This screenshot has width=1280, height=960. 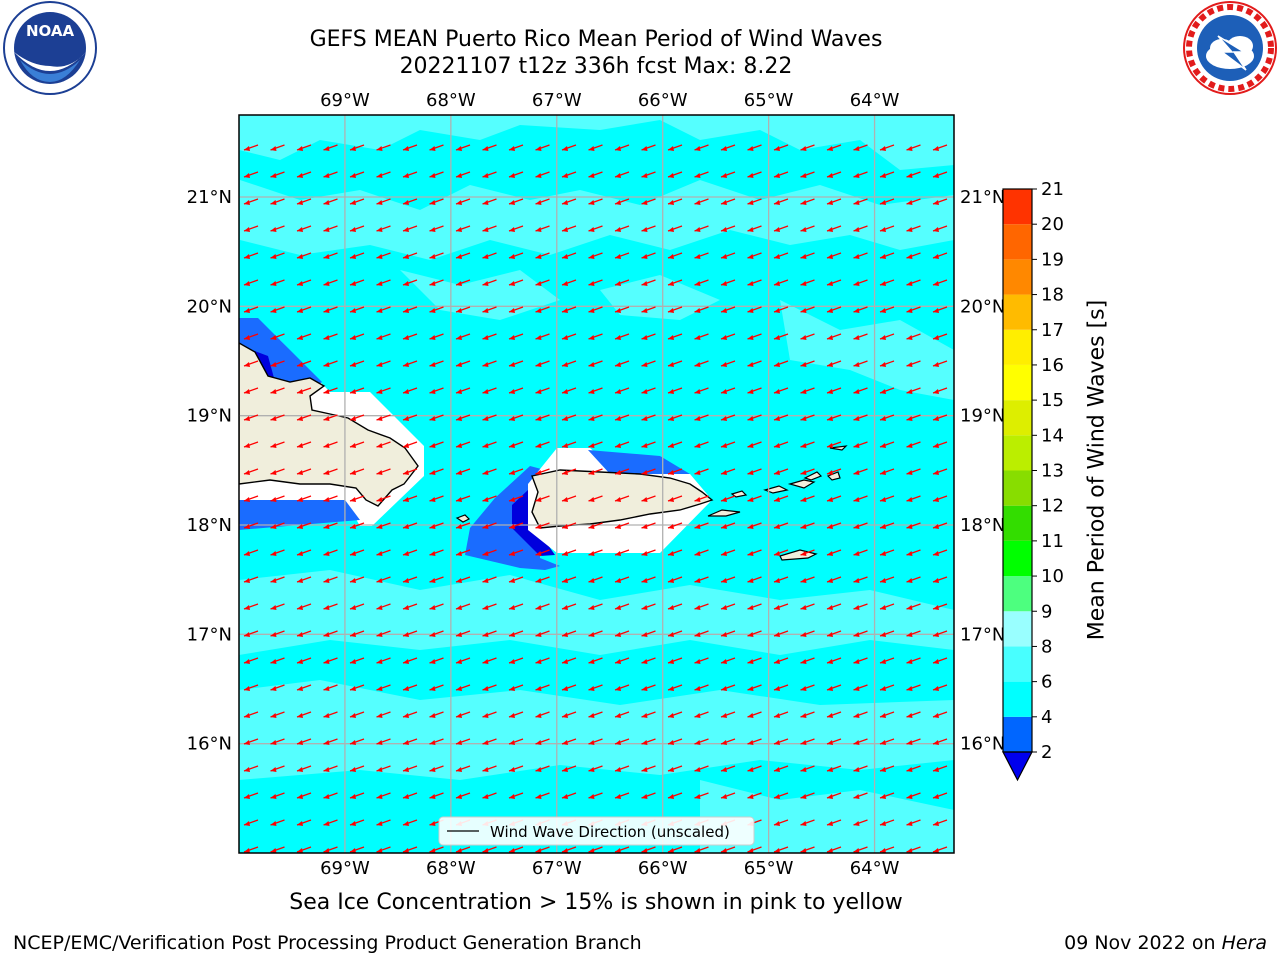 What do you see at coordinates (1052, 295) in the screenshot?
I see `colorbar-tick-label: 18` at bounding box center [1052, 295].